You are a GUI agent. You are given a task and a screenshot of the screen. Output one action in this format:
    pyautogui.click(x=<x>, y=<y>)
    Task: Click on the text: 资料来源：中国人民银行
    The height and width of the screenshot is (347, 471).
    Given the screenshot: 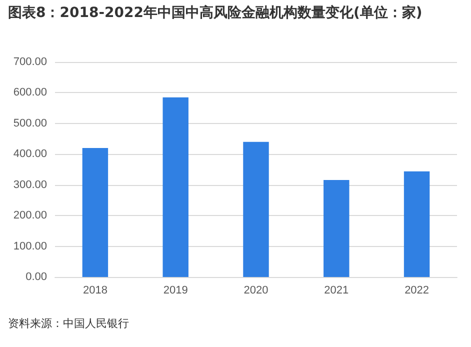 What is the action you would take?
    pyautogui.click(x=68, y=323)
    